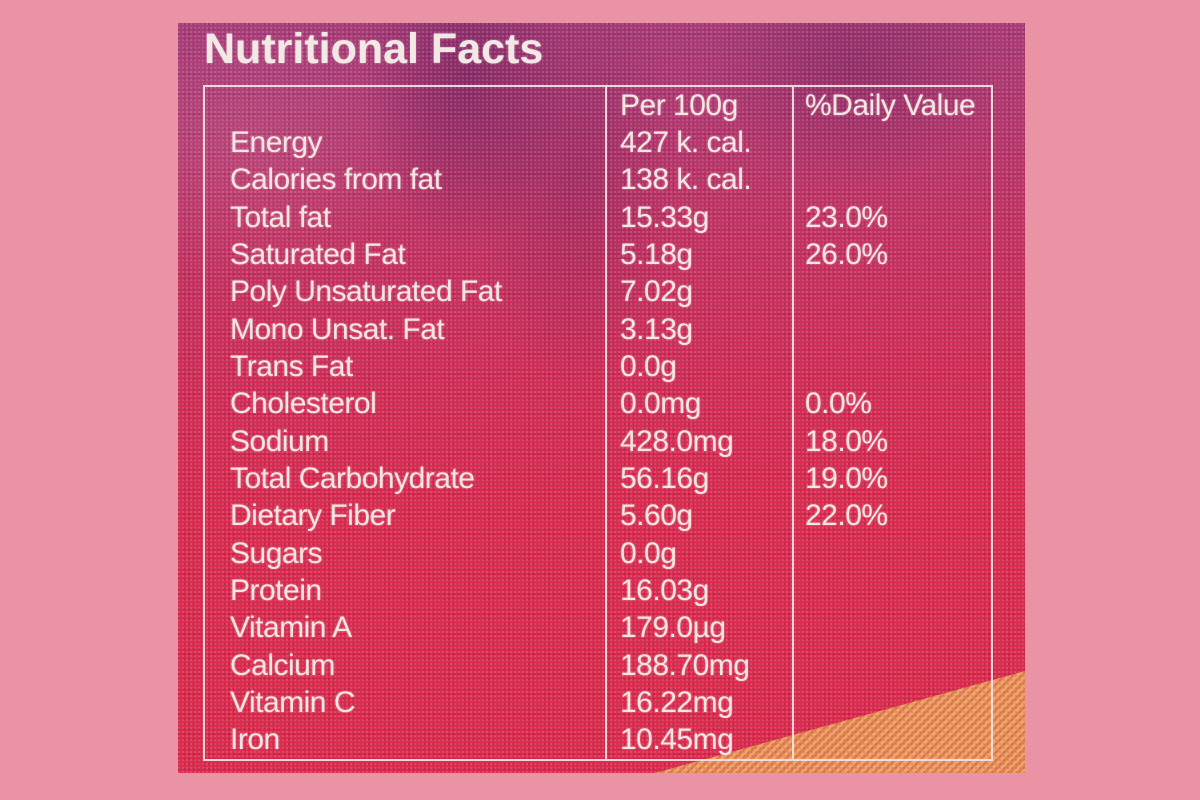 This screenshot has width=1200, height=800. What do you see at coordinates (698, 292) in the screenshot?
I see `nutrient-amount: 7.02g` at bounding box center [698, 292].